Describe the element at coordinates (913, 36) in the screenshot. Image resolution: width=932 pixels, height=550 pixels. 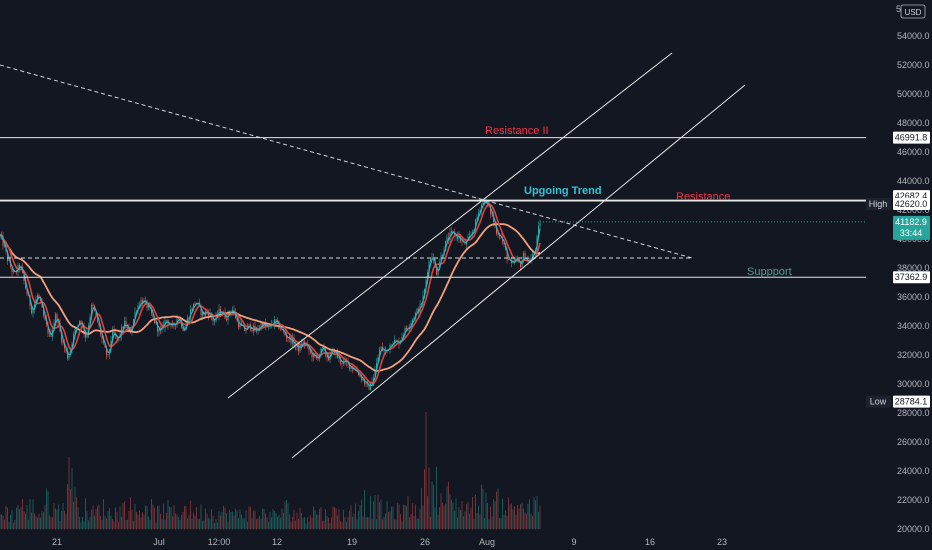
I see `price-tick-label: 54000.0` at that location.